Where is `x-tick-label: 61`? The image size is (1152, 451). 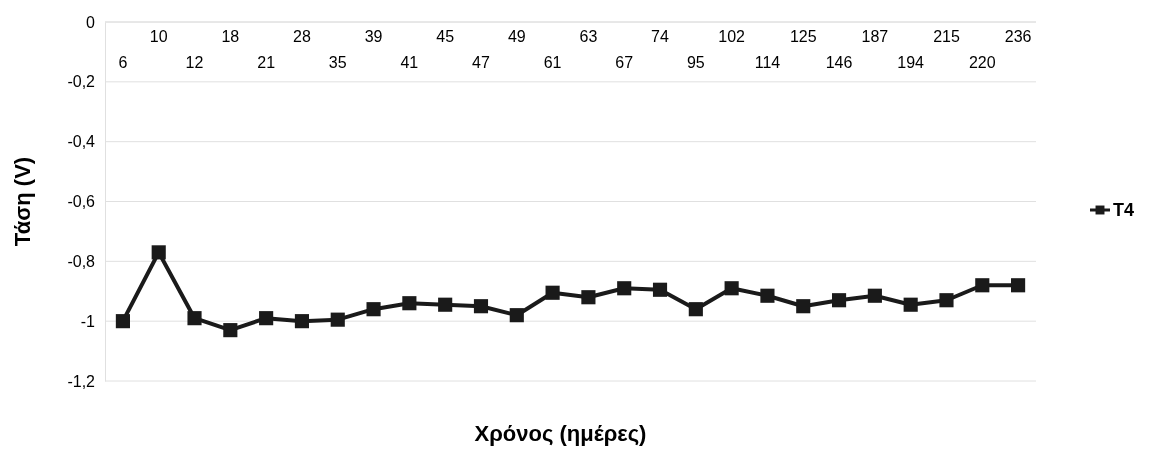
x-tick-label: 61 is located at coordinates (552, 63).